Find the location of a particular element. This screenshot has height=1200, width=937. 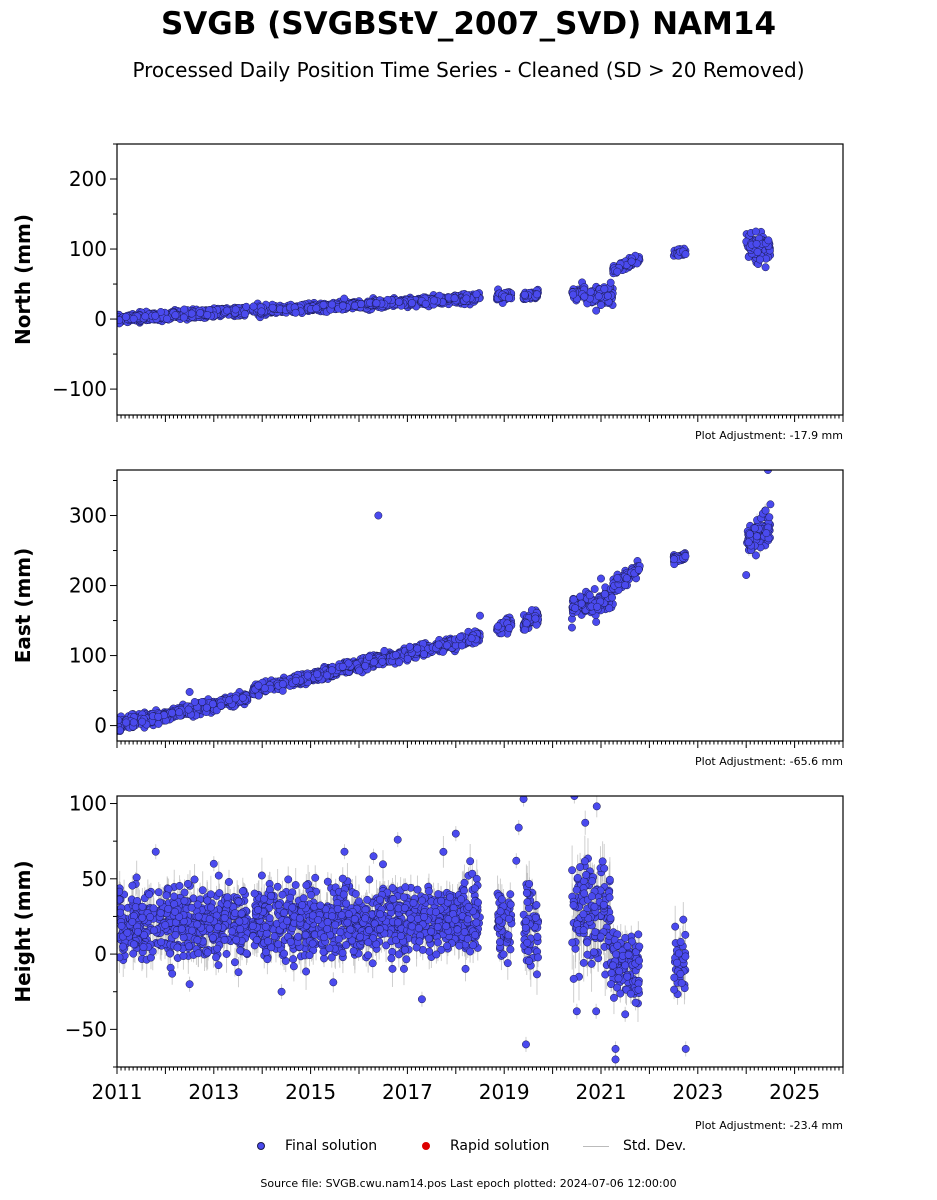

north-ytick-label: 100 is located at coordinates (88, 249).